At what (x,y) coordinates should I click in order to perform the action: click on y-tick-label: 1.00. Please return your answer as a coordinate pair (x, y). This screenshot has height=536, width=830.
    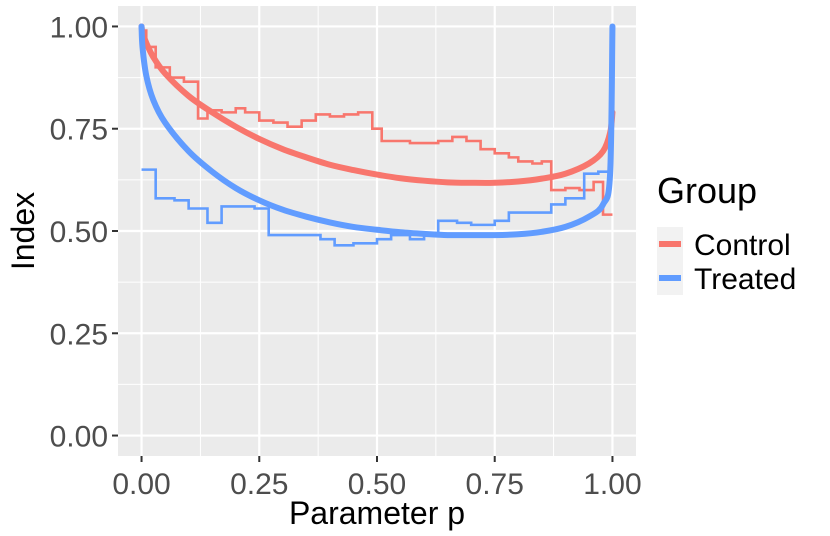
    Looking at the image, I should click on (79, 27).